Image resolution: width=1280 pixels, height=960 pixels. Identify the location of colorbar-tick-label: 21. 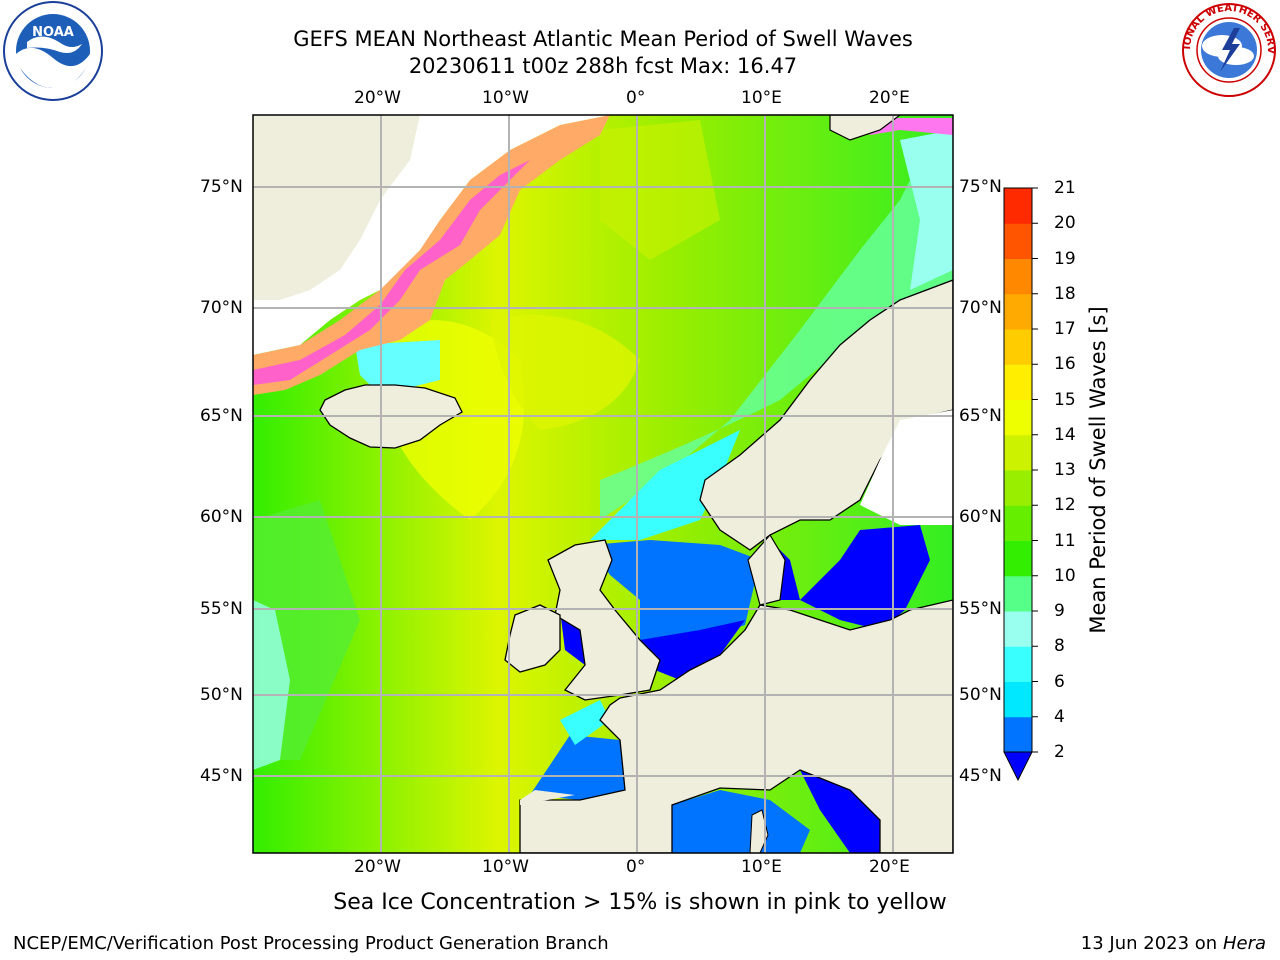
(1065, 188).